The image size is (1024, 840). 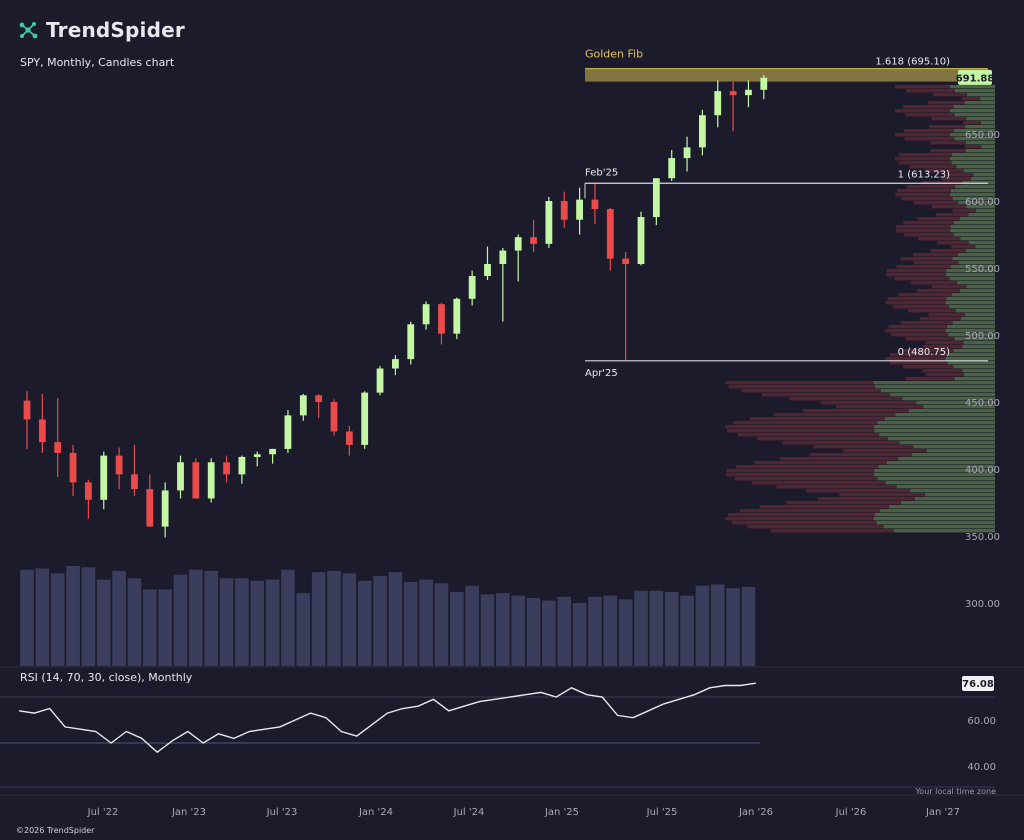 What do you see at coordinates (924, 352) in the screenshot?
I see `fib-label-0: 0 (480.75)` at bounding box center [924, 352].